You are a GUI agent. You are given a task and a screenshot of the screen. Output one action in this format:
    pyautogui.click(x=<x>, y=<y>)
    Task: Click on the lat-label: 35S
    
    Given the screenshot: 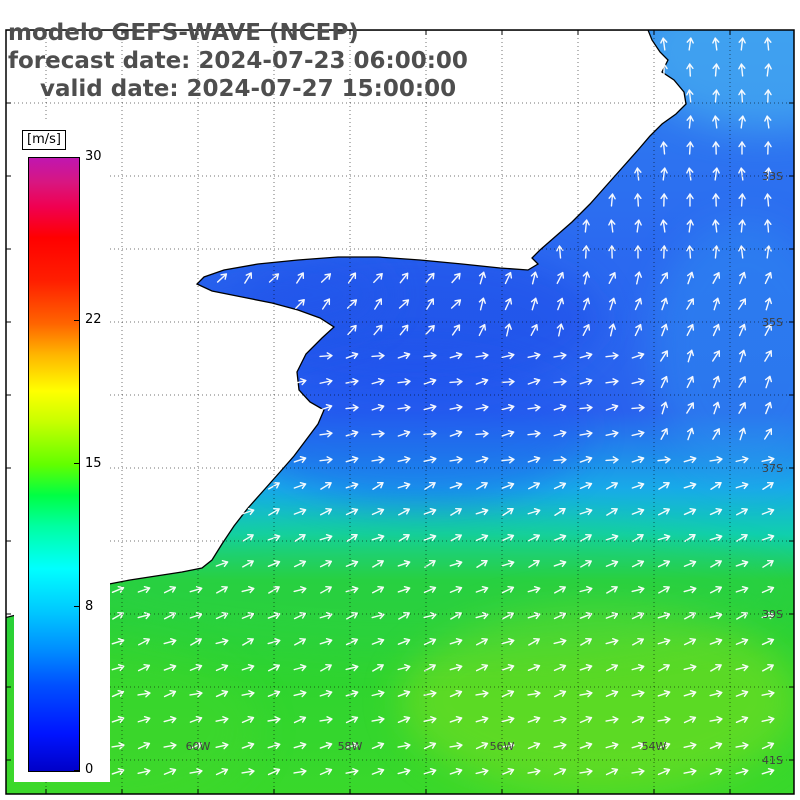 What is the action you would take?
    pyautogui.click(x=772, y=322)
    